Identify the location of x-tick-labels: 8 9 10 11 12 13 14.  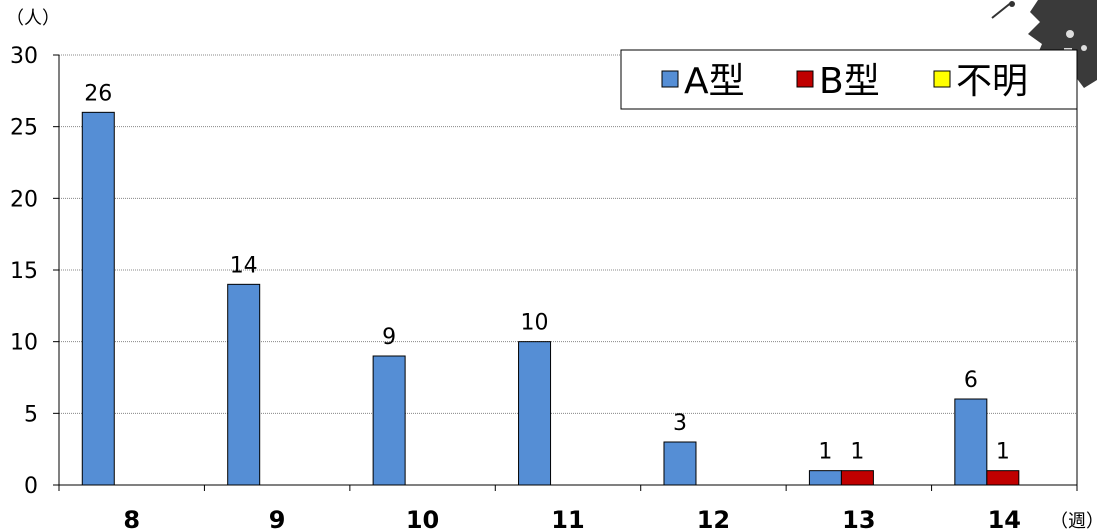
(572, 518).